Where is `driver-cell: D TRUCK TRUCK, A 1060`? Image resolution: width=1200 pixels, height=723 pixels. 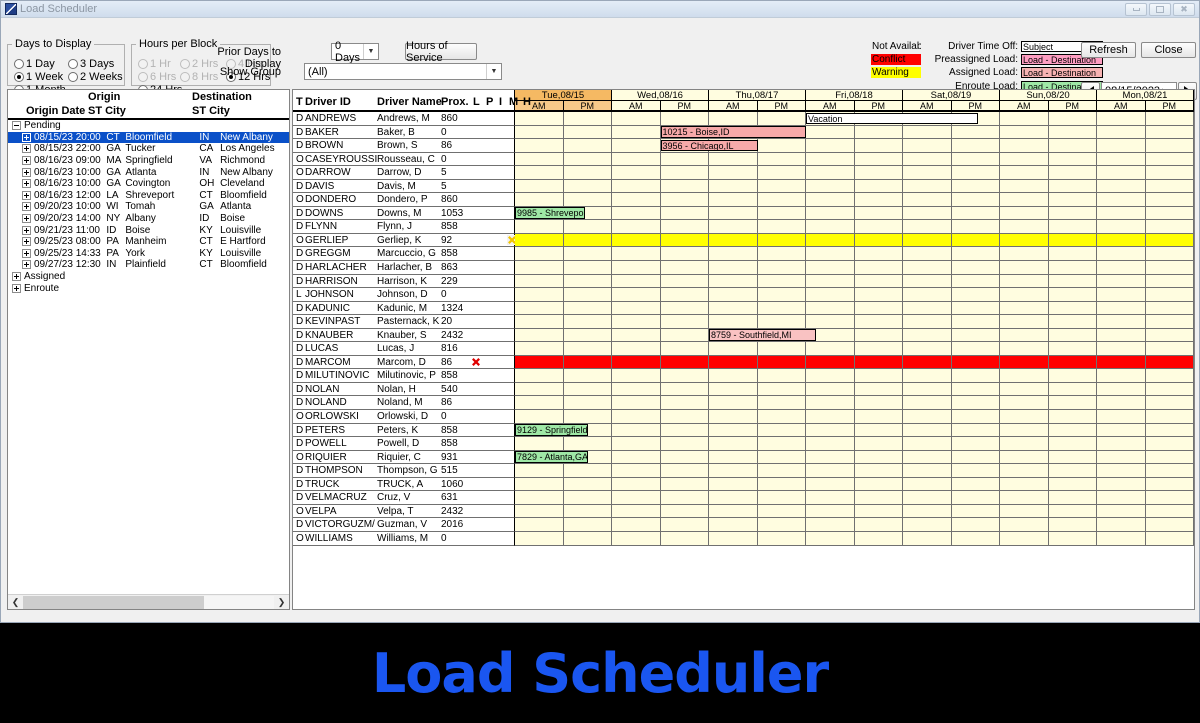 driver-cell: D TRUCK TRUCK, A 1060 is located at coordinates (404, 484).